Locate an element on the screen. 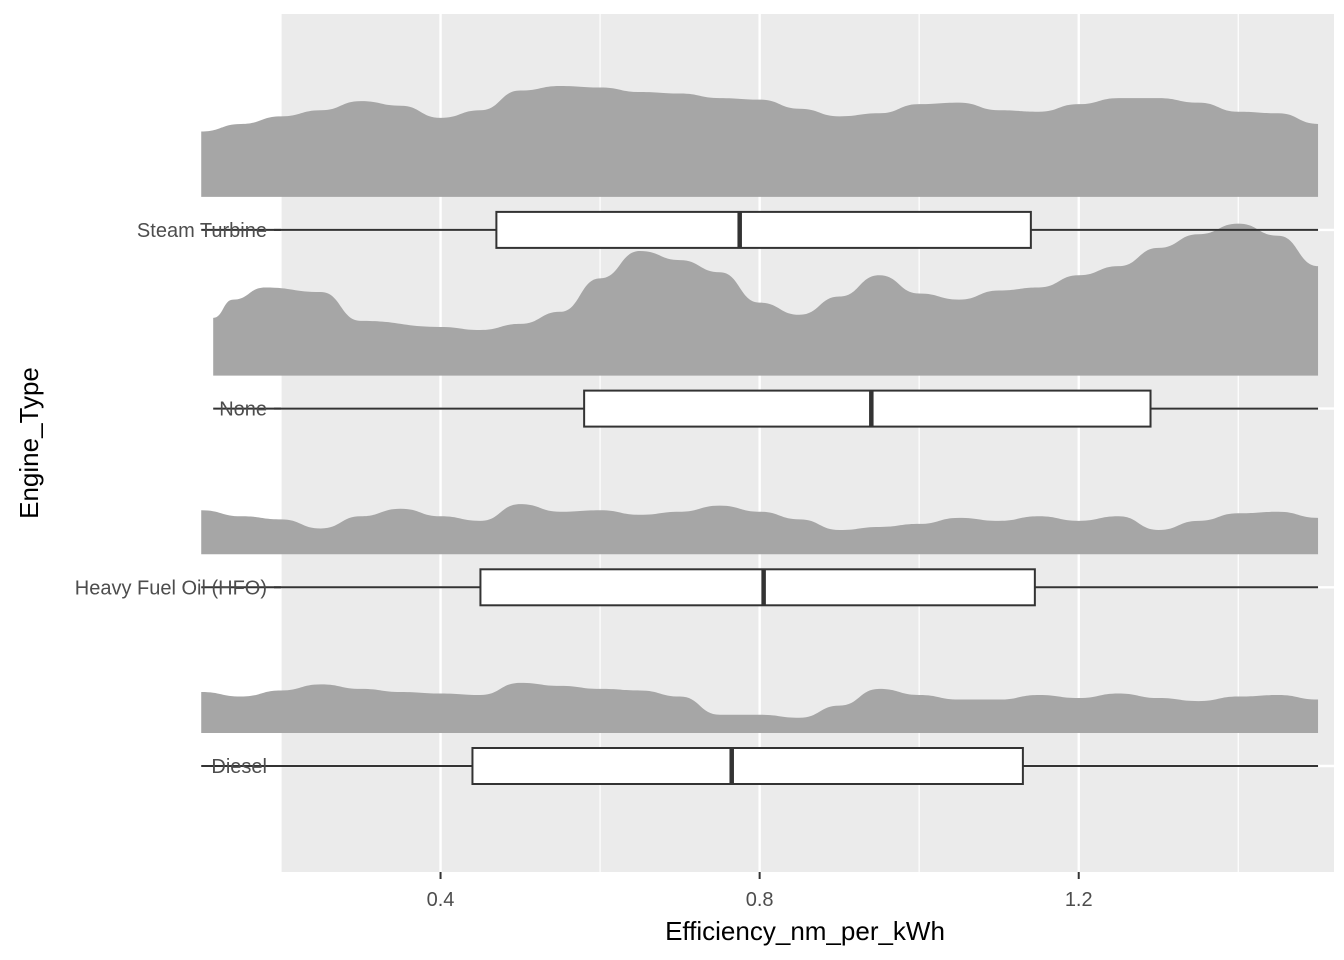  x-tick-label: 0.8 is located at coordinates (760, 900).